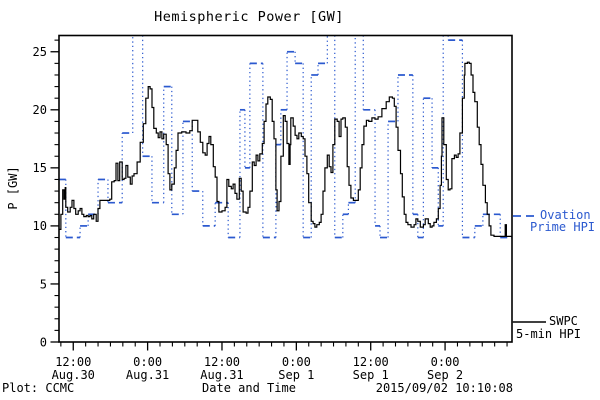 This screenshot has width=600, height=400. Describe the element at coordinates (46, 194) in the screenshot. I see `y-axis-ticks: 0 5 10 15 20 25` at that location.